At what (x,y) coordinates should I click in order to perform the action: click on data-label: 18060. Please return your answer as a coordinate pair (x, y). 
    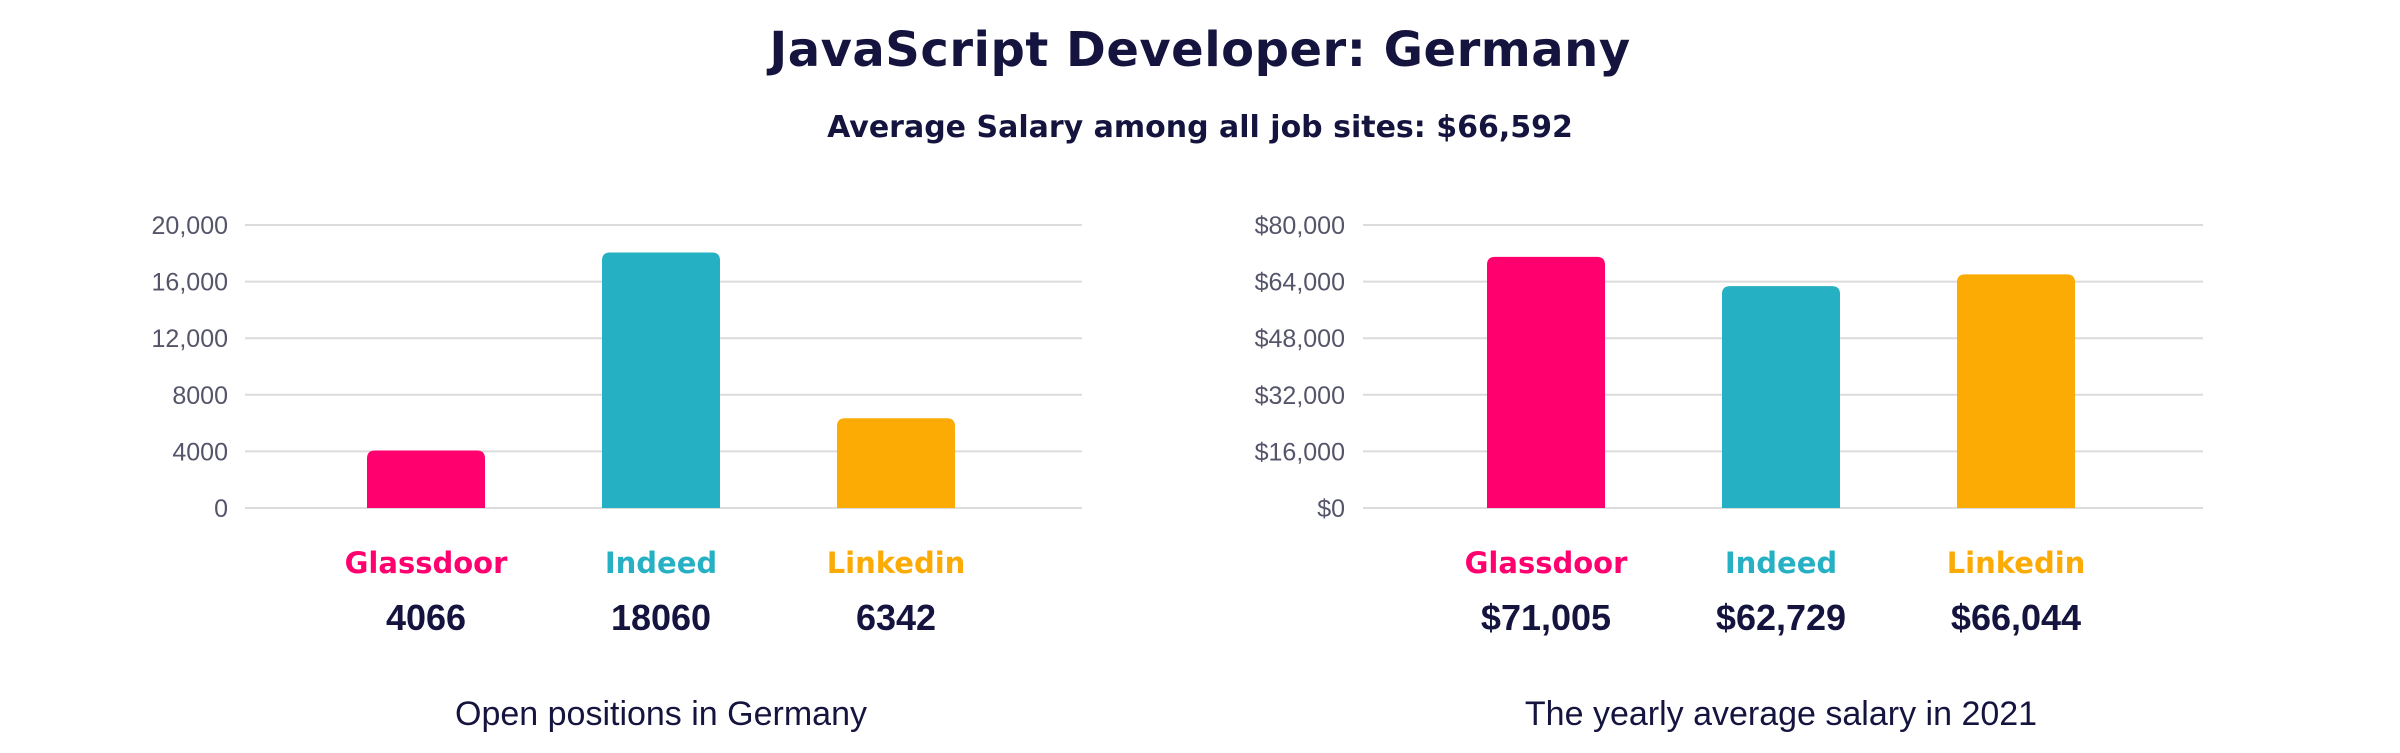
    Looking at the image, I should click on (661, 617).